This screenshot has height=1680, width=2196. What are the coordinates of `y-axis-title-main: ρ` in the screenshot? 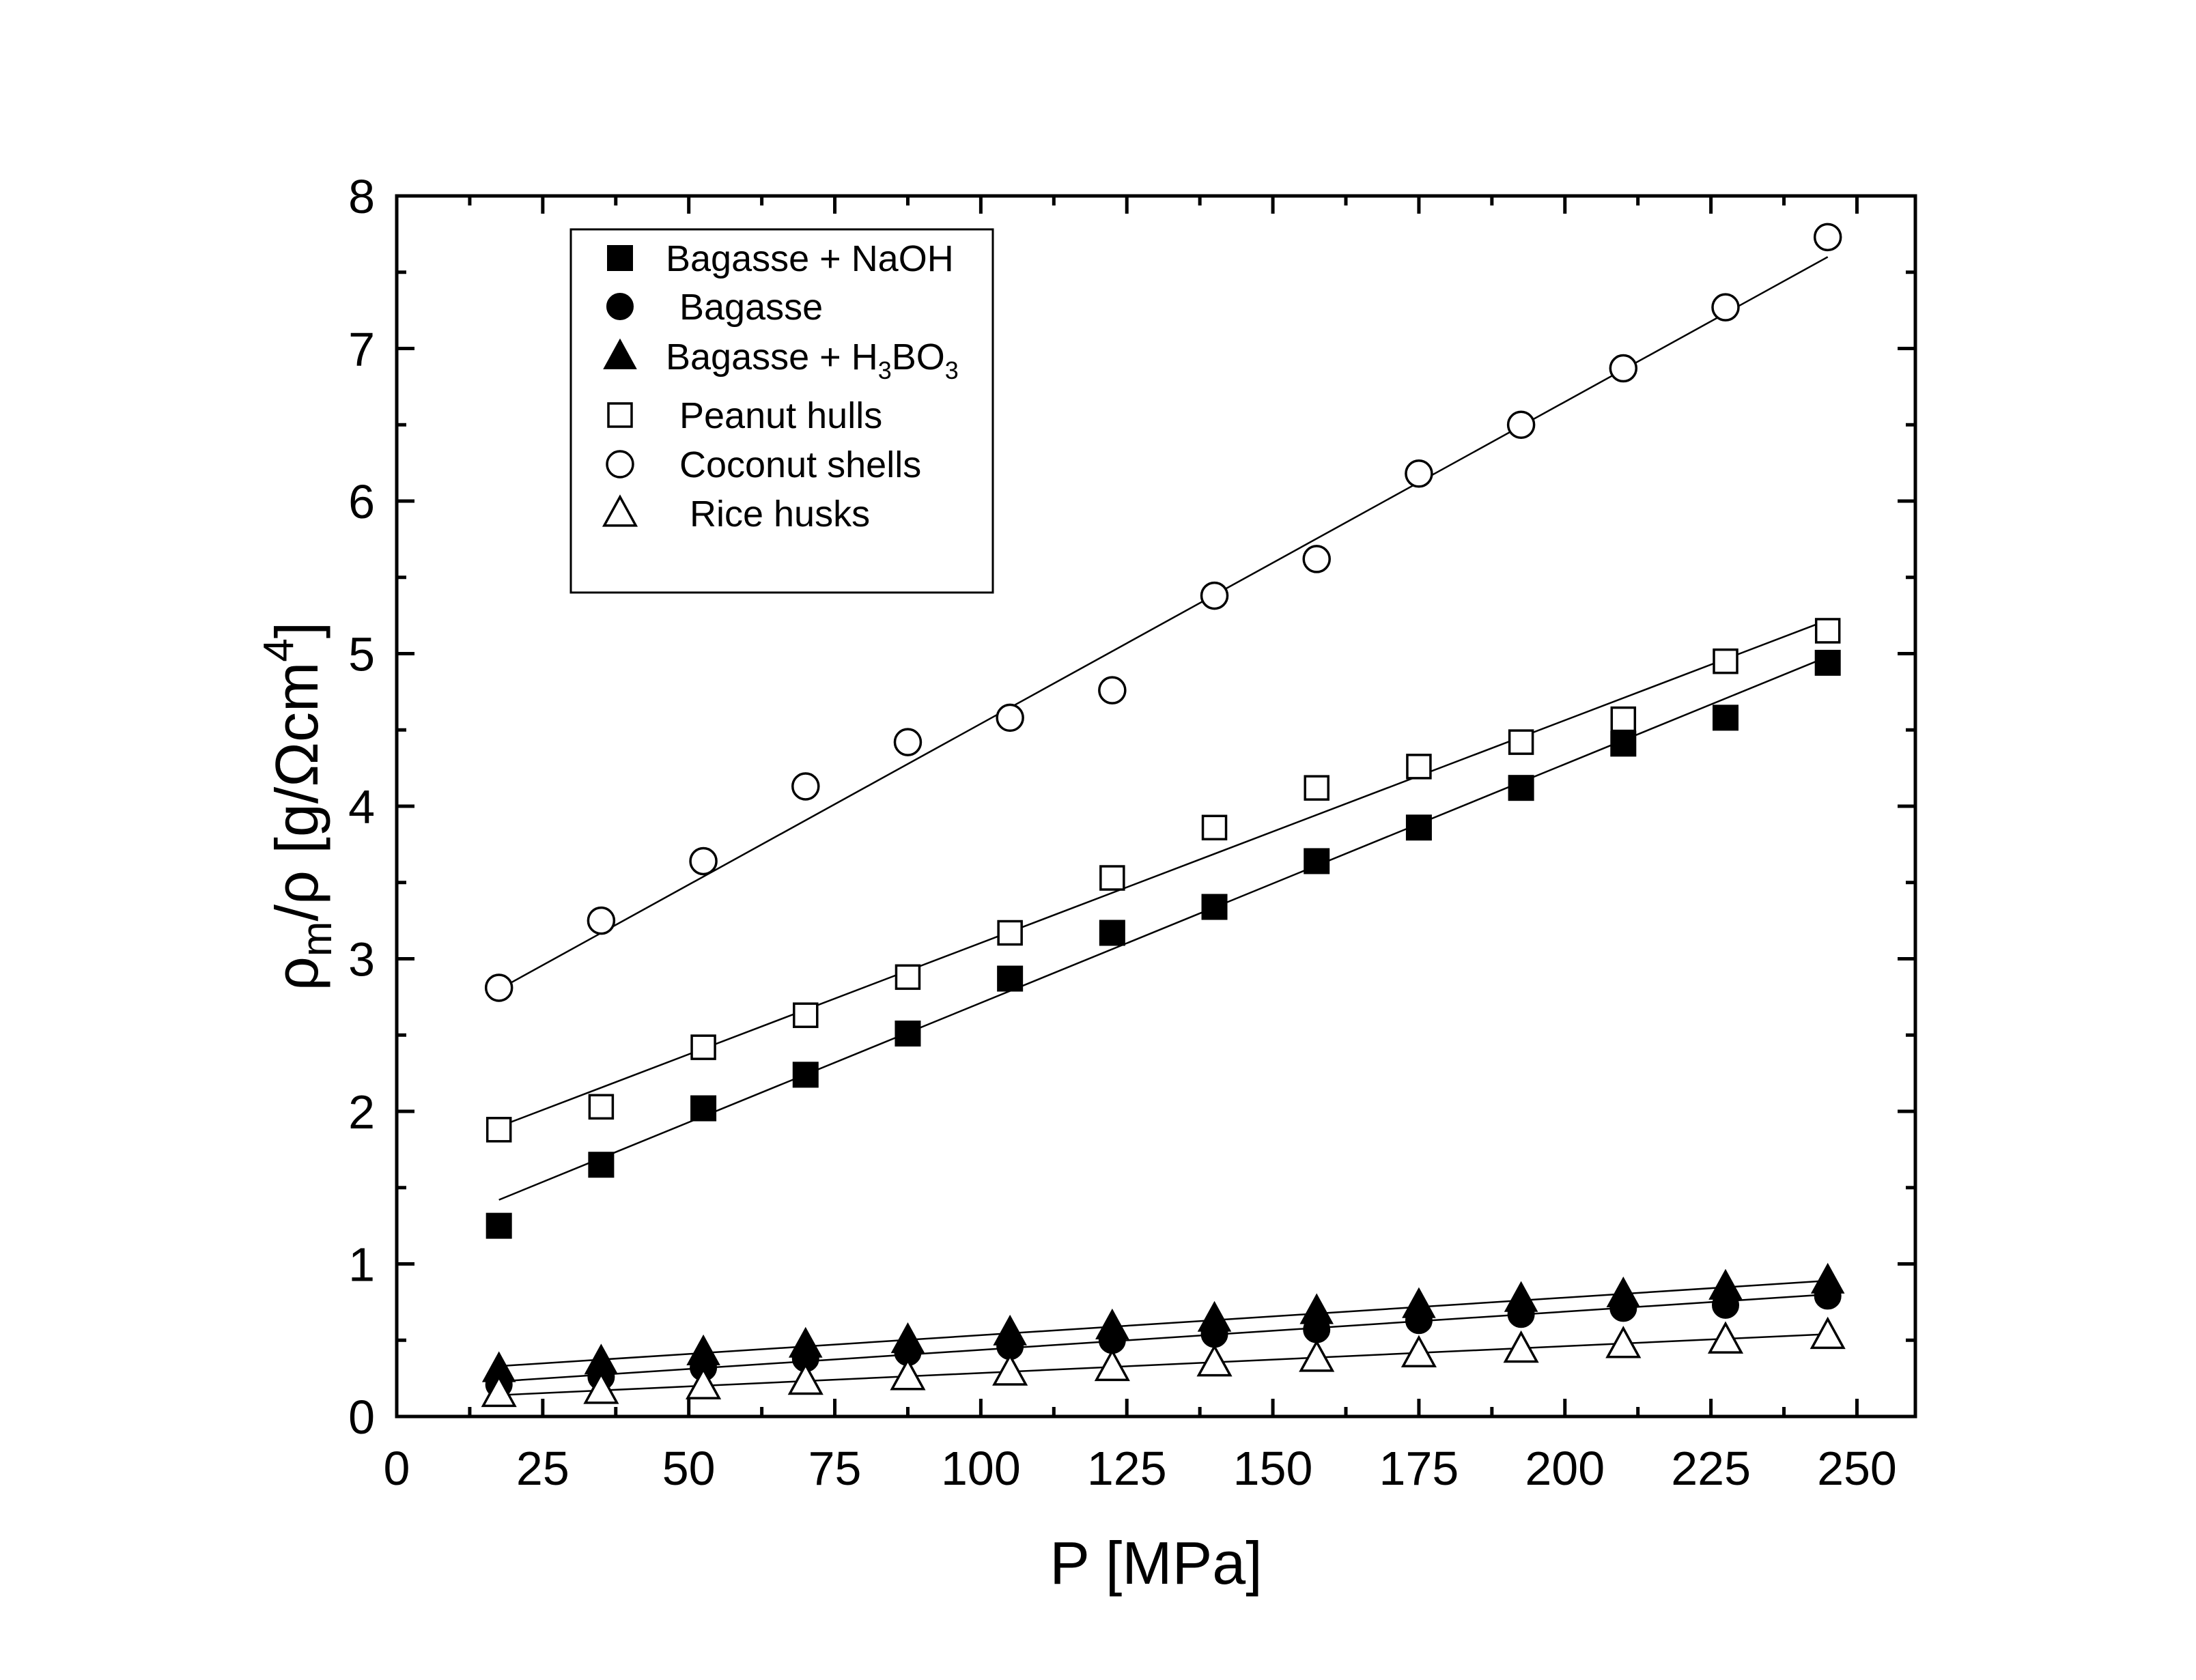 It's located at (297, 973).